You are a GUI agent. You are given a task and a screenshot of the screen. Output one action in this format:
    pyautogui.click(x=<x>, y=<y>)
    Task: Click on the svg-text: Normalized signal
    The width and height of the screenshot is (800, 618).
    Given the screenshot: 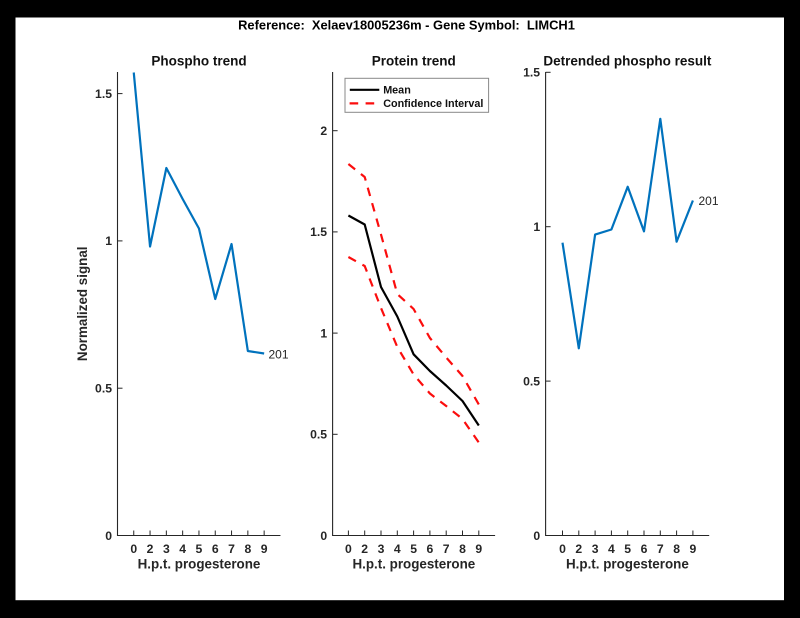 What is the action you would take?
    pyautogui.click(x=82, y=304)
    